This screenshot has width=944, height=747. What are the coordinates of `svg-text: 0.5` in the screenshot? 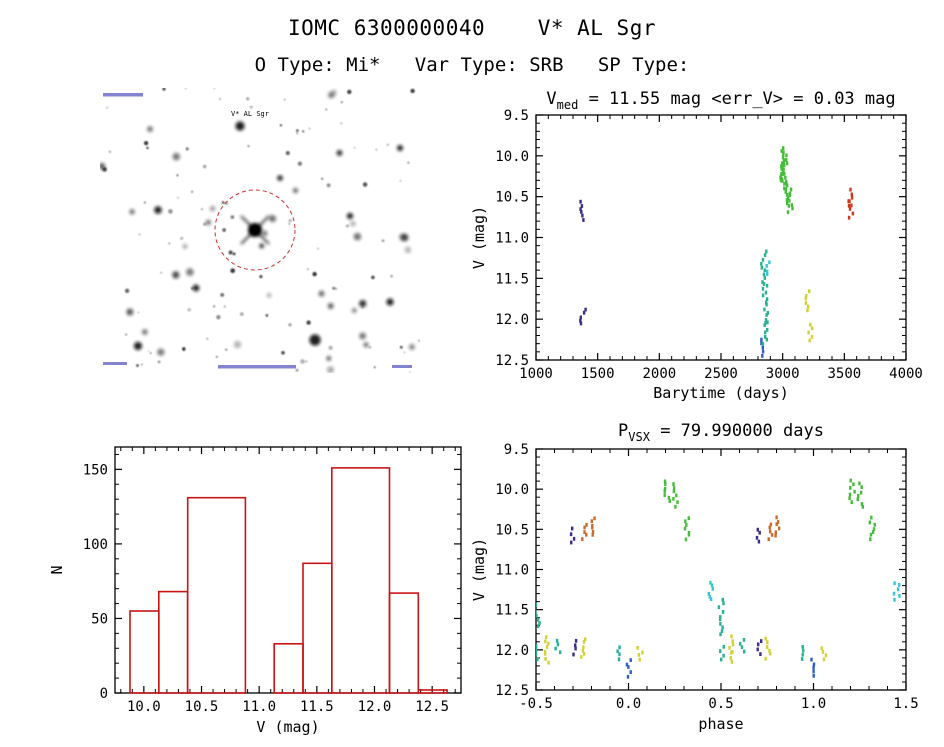 It's located at (720, 704).